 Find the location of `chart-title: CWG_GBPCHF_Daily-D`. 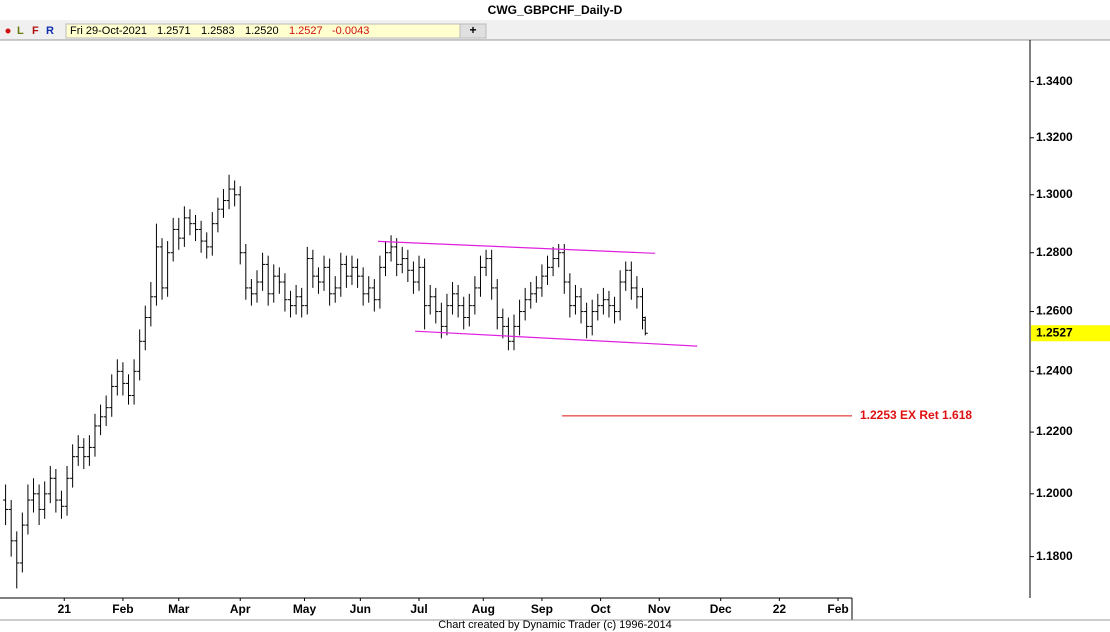

chart-title: CWG_GBPCHF_Daily-D is located at coordinates (555, 10).